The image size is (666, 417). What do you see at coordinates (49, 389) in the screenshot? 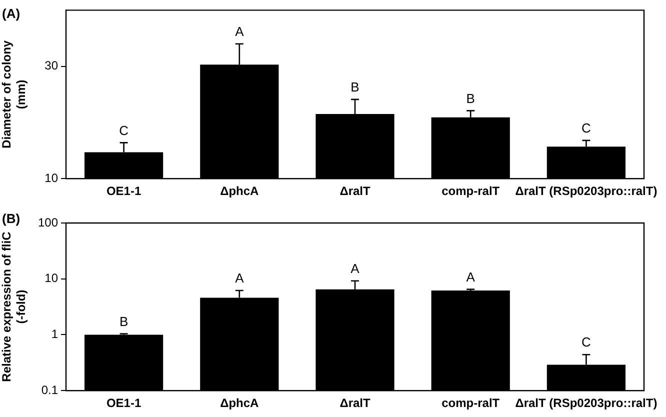
I see `y-tick-label: 0.1` at bounding box center [49, 389].